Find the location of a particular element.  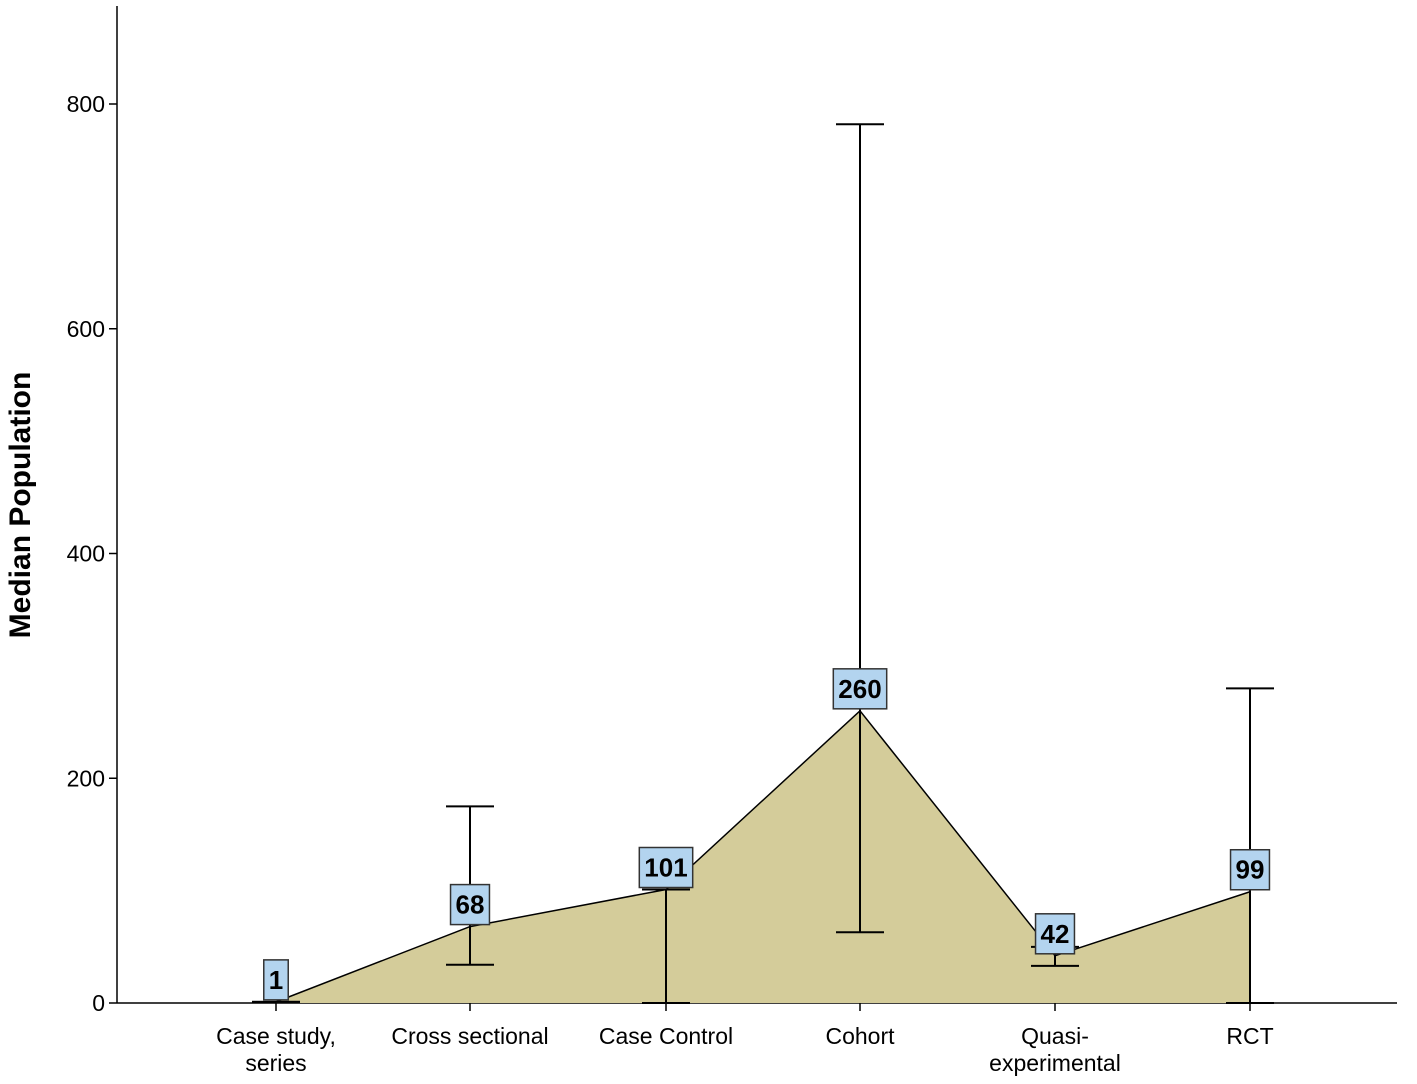

value-label: 99 is located at coordinates (1250, 869).